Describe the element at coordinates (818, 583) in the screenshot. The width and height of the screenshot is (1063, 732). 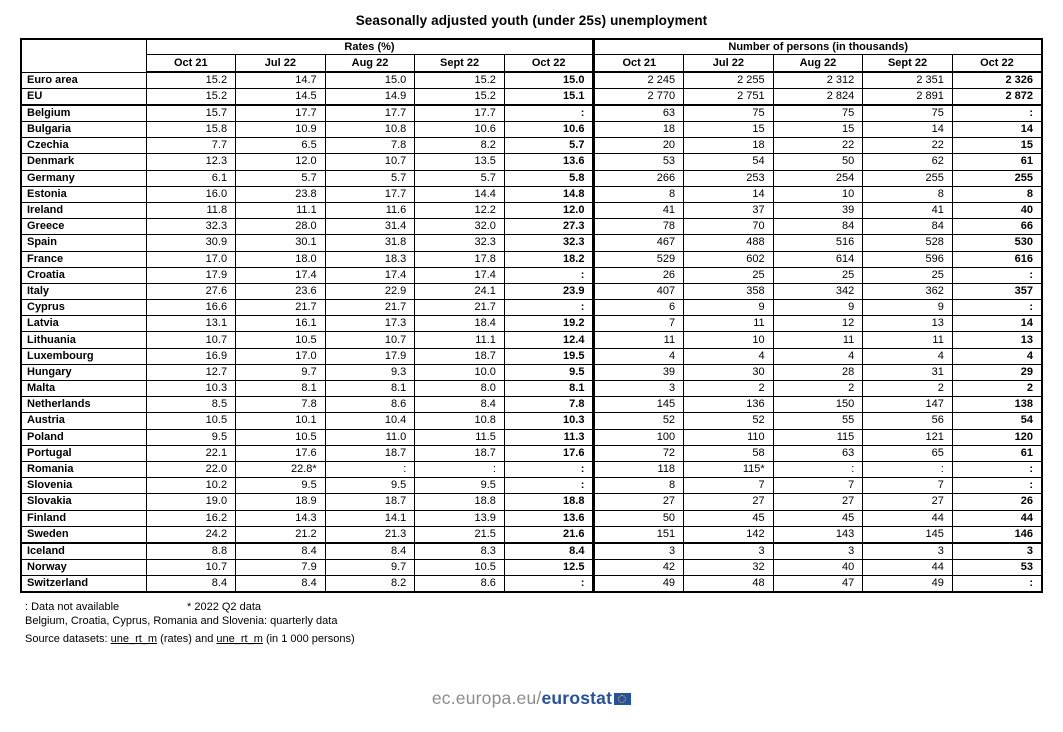
I see `persons-cell: 47` at that location.